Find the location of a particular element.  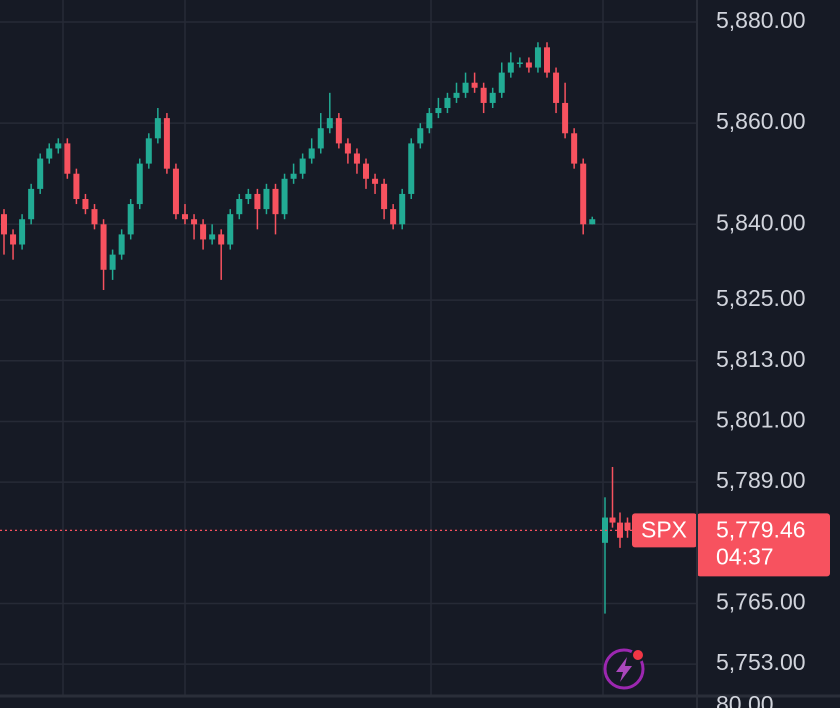

y-tick-label: 5,813.00 is located at coordinates (761, 359).